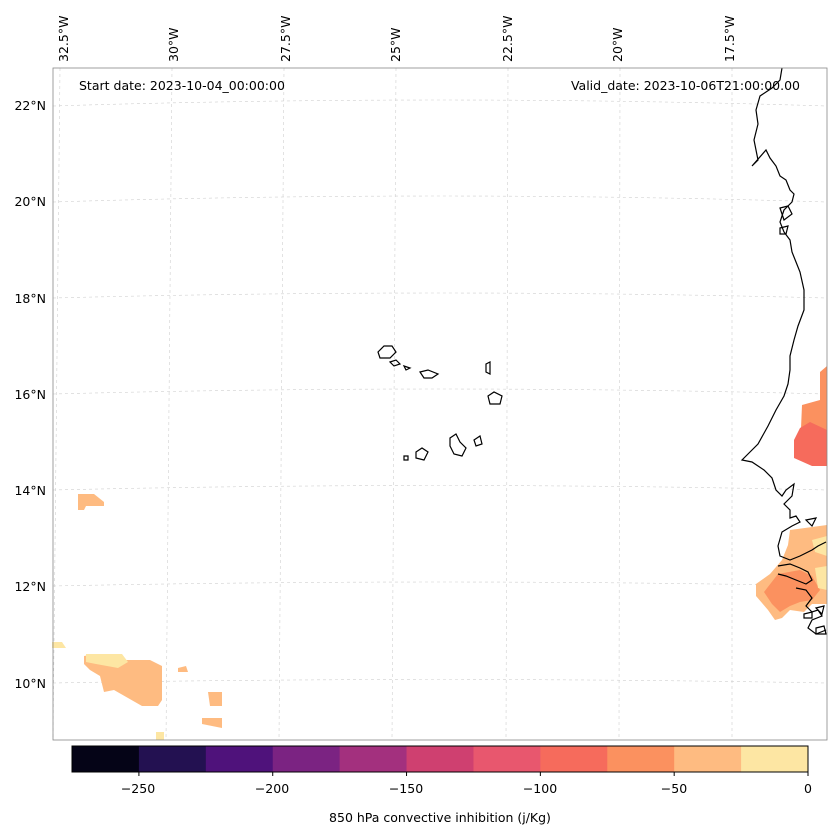 This screenshot has width=837, height=836. I want to click on lon-tick-label: 17.5°W, so click(729, 39).